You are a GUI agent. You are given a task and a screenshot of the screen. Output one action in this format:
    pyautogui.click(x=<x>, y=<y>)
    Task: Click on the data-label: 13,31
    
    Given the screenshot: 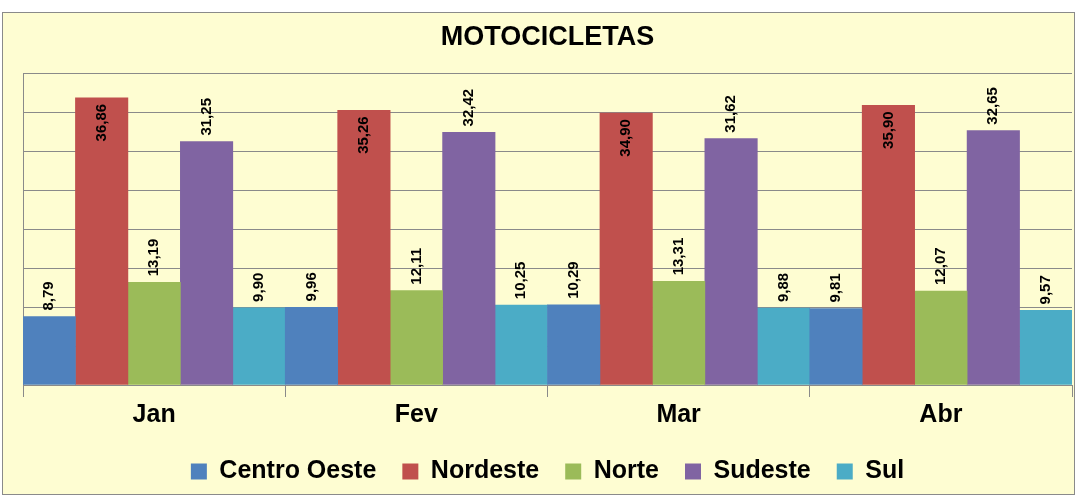 What is the action you would take?
    pyautogui.click(x=677, y=256)
    